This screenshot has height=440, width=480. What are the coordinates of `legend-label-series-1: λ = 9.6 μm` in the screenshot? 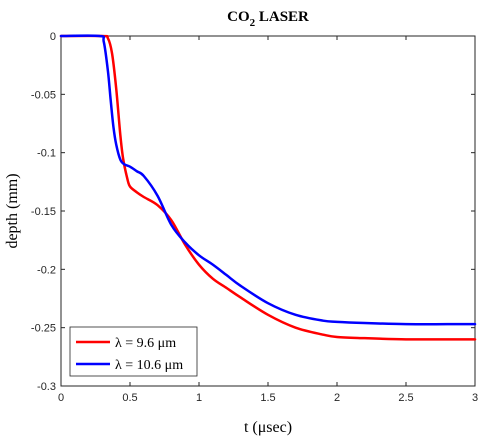 It's located at (145, 343).